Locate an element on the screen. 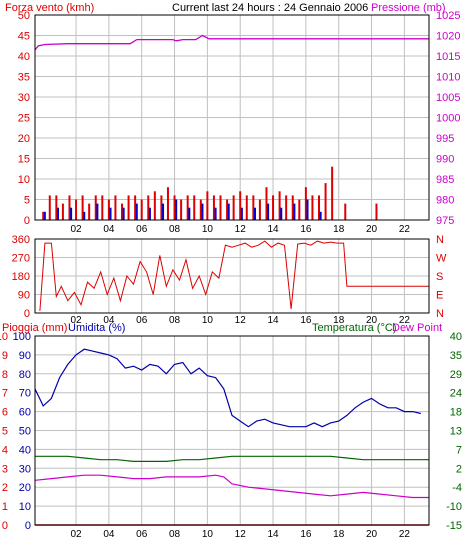 This screenshot has width=465, height=556. temperature-axis-title: Temperatura (°C) is located at coordinates (354, 328).